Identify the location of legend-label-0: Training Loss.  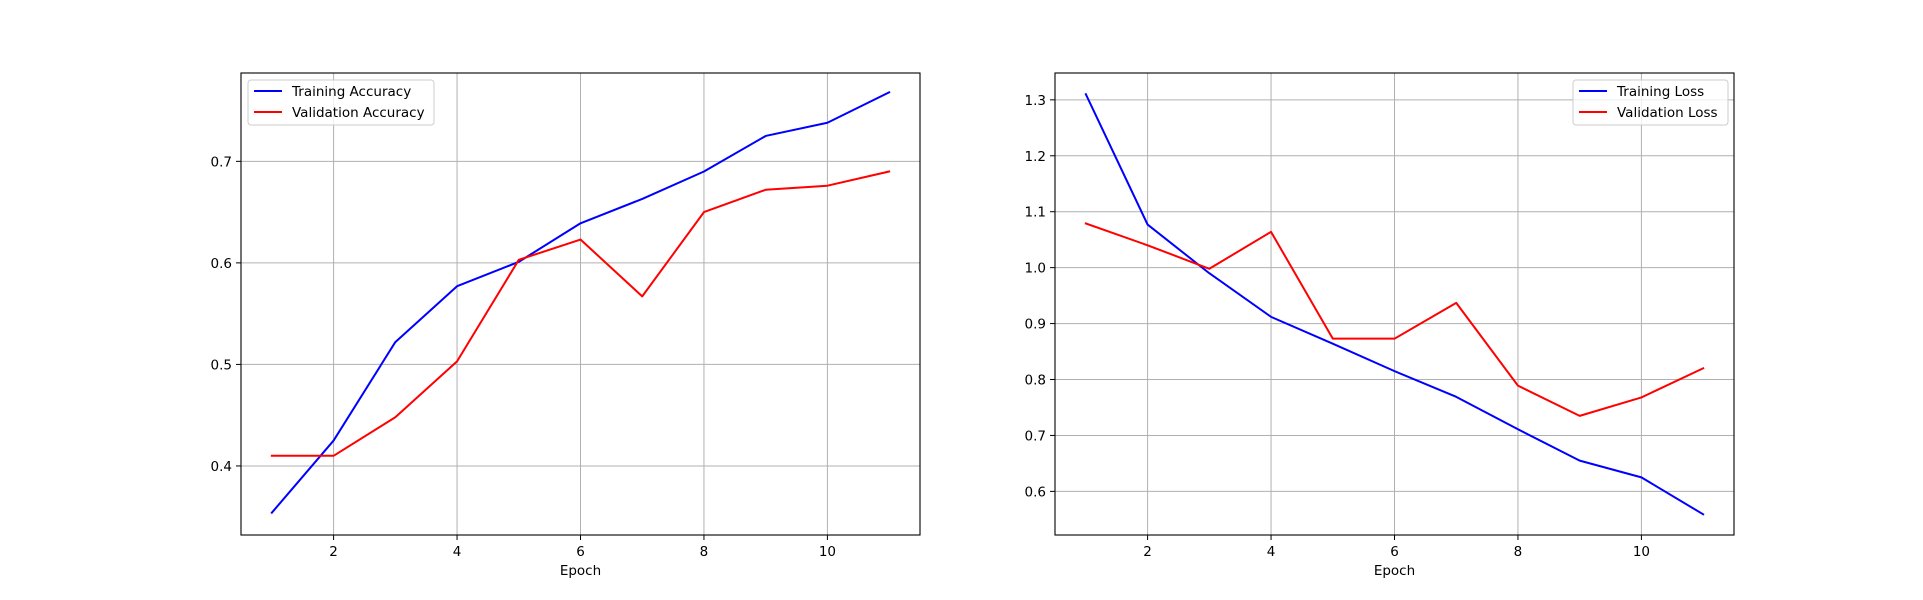
(1660, 92).